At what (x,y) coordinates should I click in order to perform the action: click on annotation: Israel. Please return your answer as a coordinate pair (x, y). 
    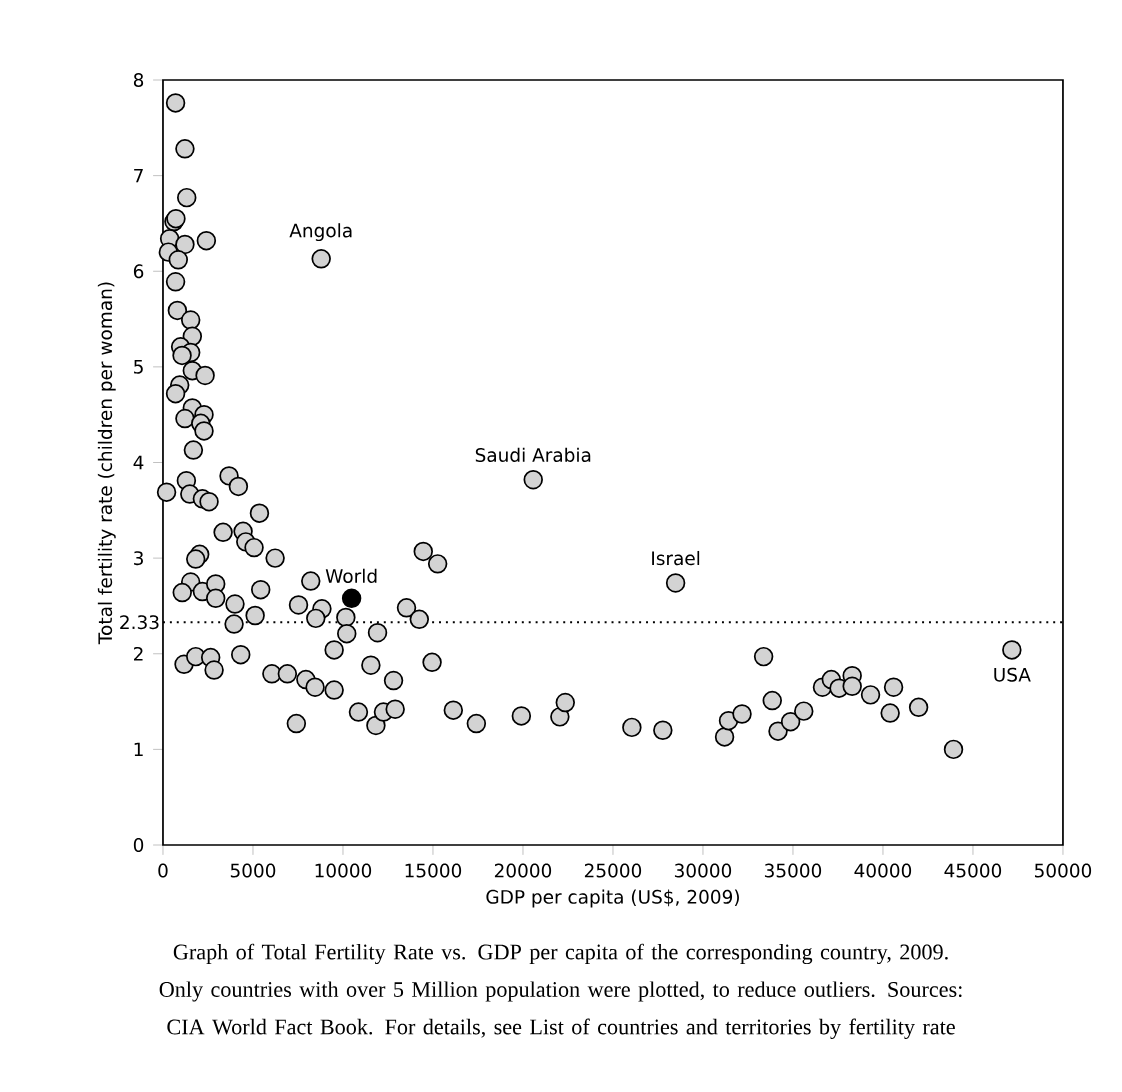
    Looking at the image, I should click on (676, 558).